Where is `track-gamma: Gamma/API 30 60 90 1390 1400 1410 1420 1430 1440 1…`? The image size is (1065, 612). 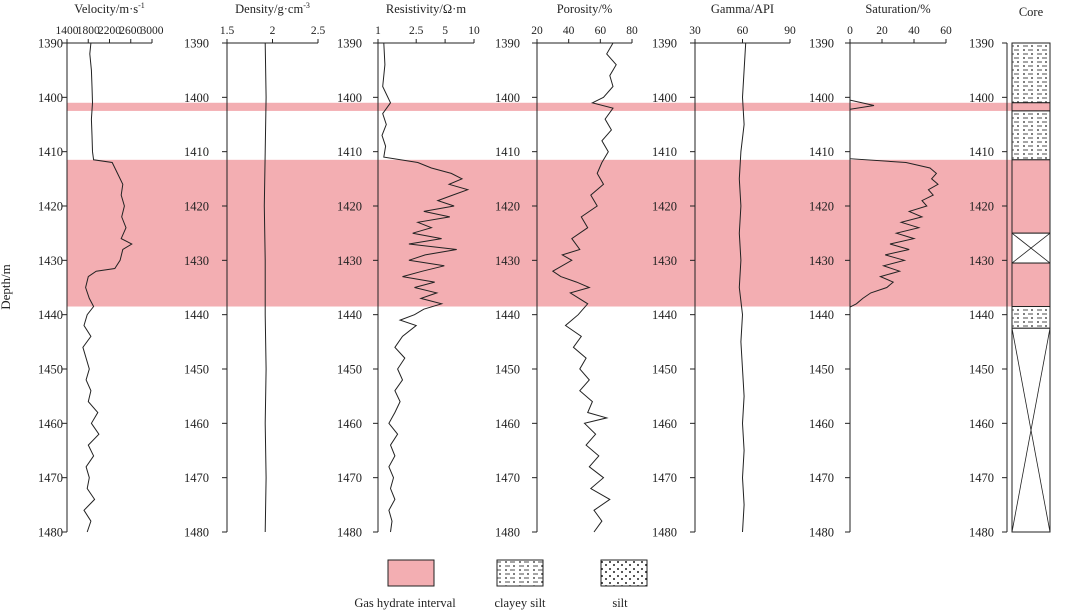
track-gamma: Gamma/API 30 60 90 1390 1400 1410 1420 1430 1440 1… is located at coordinates (724, 271).